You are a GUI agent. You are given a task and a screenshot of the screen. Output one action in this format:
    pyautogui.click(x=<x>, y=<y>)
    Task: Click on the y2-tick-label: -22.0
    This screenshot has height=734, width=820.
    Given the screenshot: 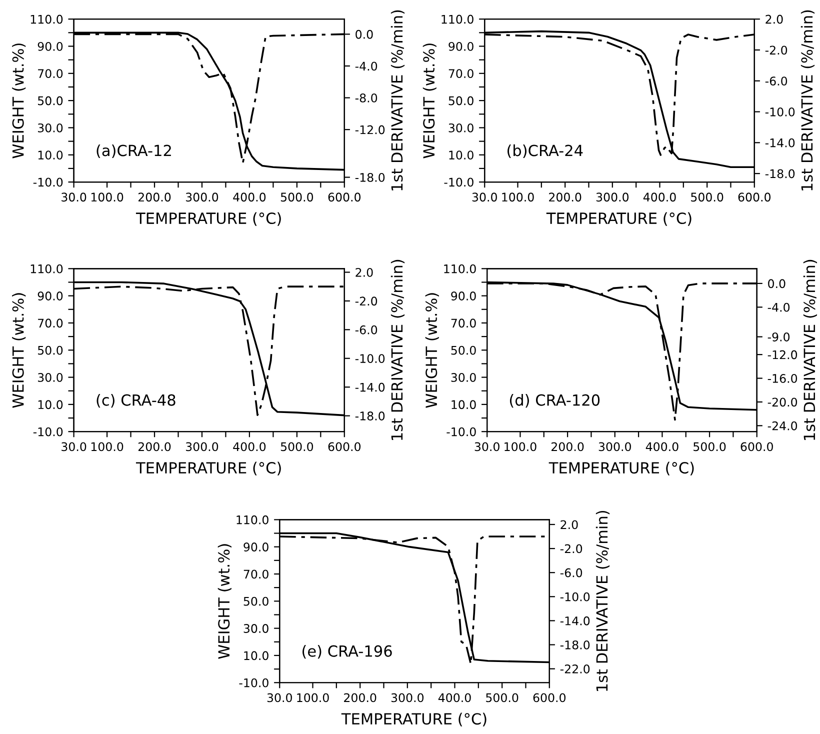 What is the action you would take?
    pyautogui.click(x=575, y=669)
    